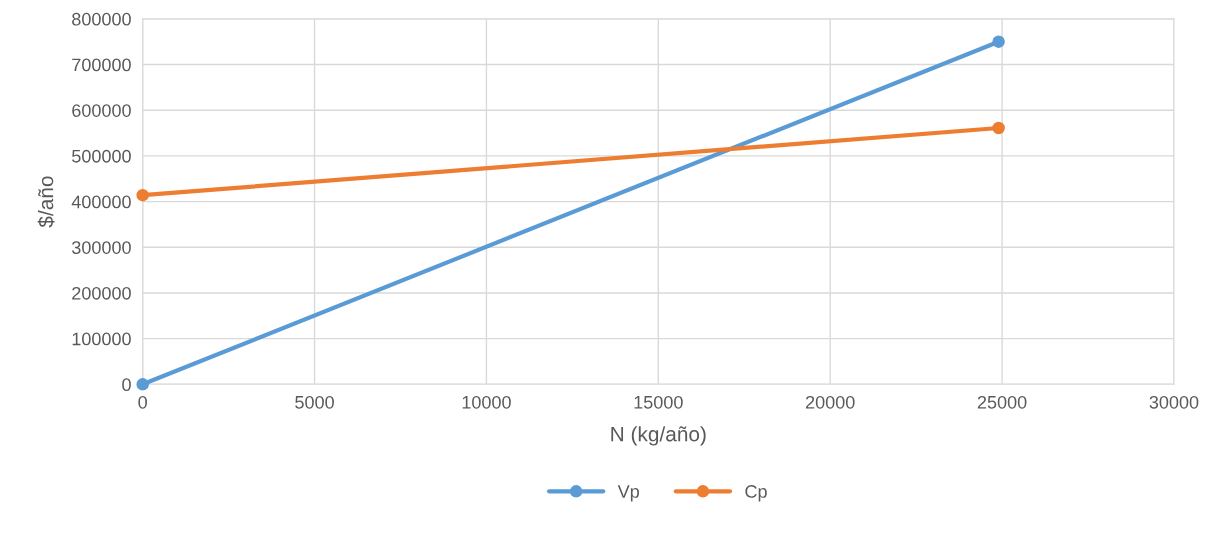 The height and width of the screenshot is (539, 1209). Describe the element at coordinates (314, 402) in the screenshot. I see `x-tick-label: 5000` at that location.